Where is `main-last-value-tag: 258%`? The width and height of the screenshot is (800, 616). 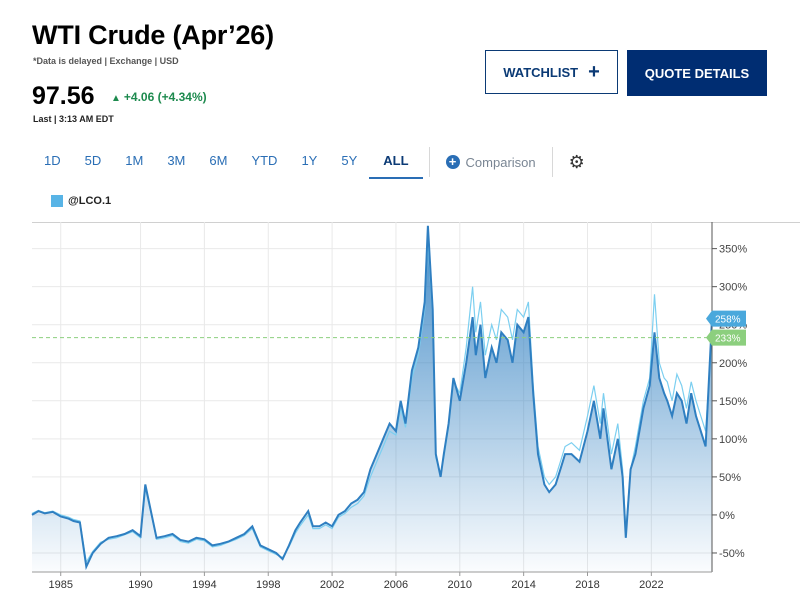 main-last-value-tag: 258% is located at coordinates (728, 320).